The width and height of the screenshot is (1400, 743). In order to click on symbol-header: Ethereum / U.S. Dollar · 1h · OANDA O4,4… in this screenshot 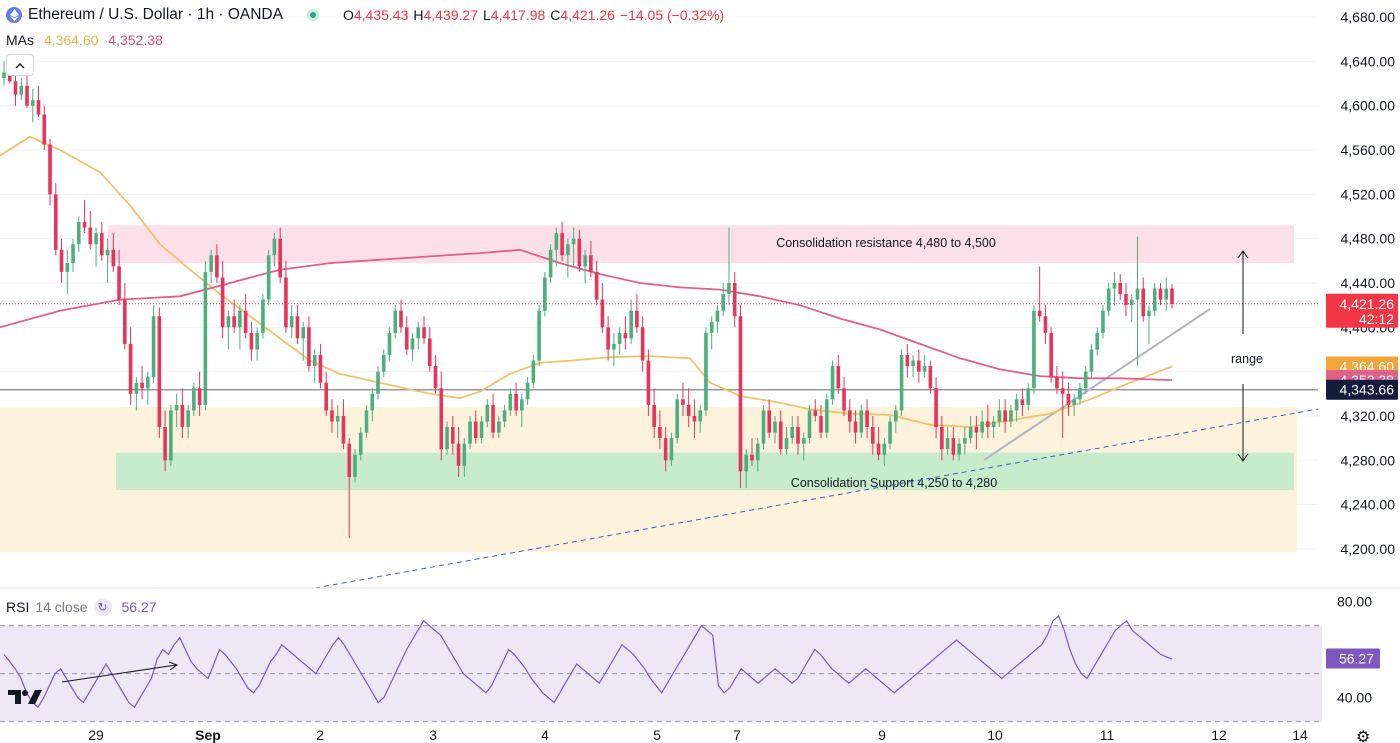, I will do `click(365, 15)`.